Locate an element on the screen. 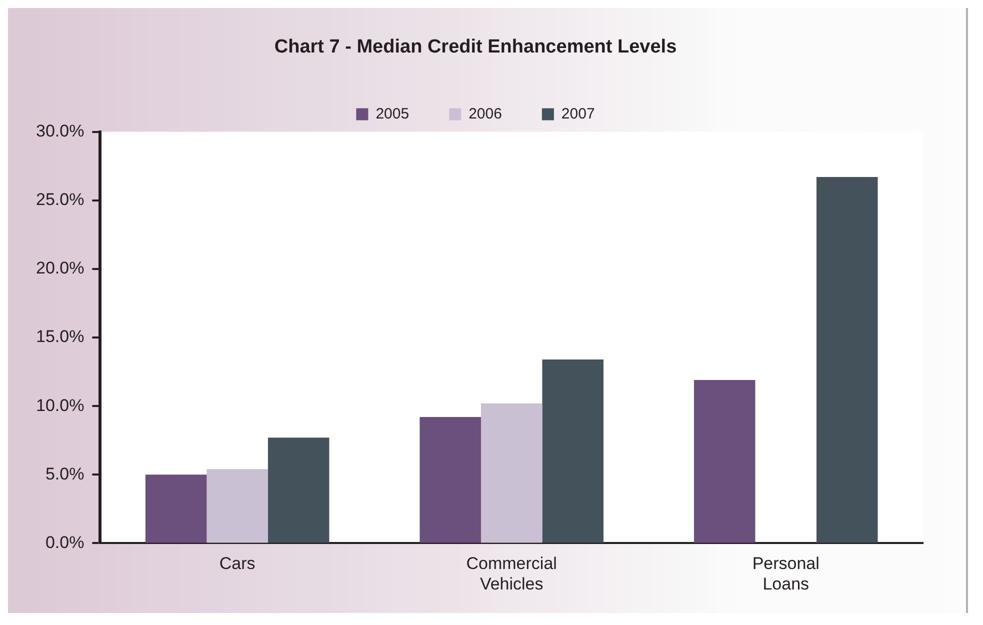 This screenshot has height=625, width=983. y-tick-label: 10.0% is located at coordinates (60, 405).